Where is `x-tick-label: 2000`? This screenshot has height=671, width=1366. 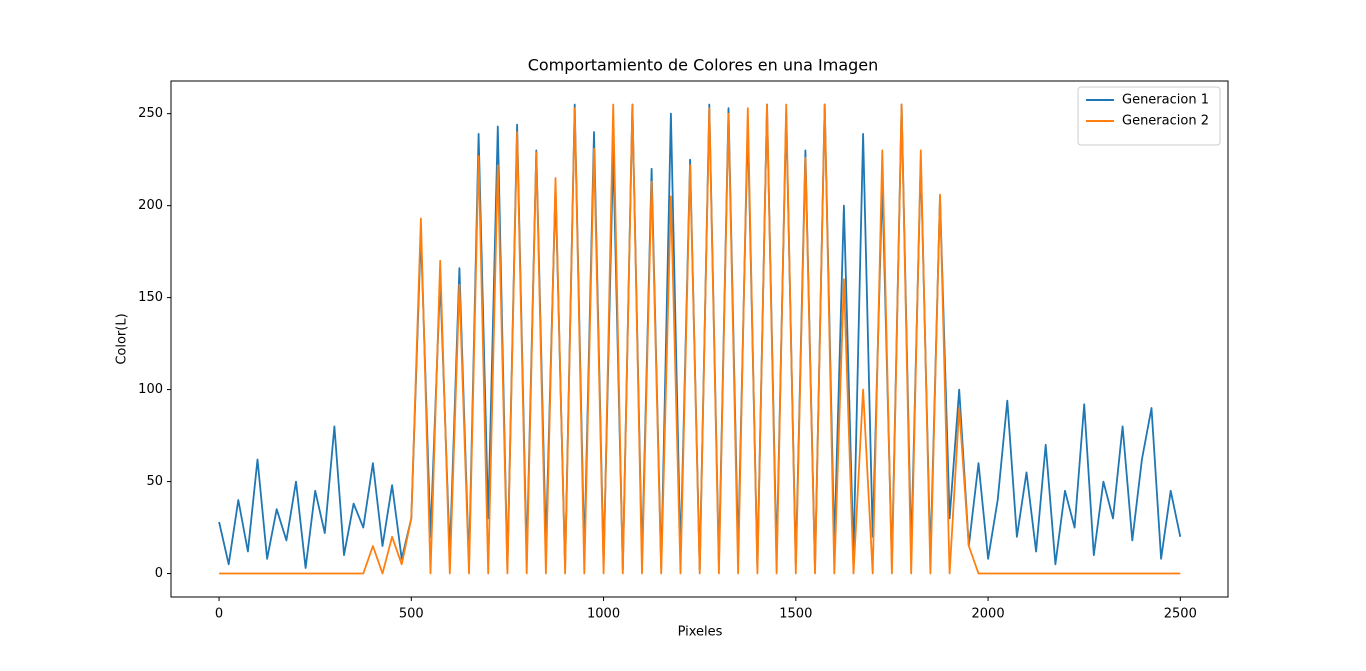
x-tick-label: 2000 is located at coordinates (988, 614).